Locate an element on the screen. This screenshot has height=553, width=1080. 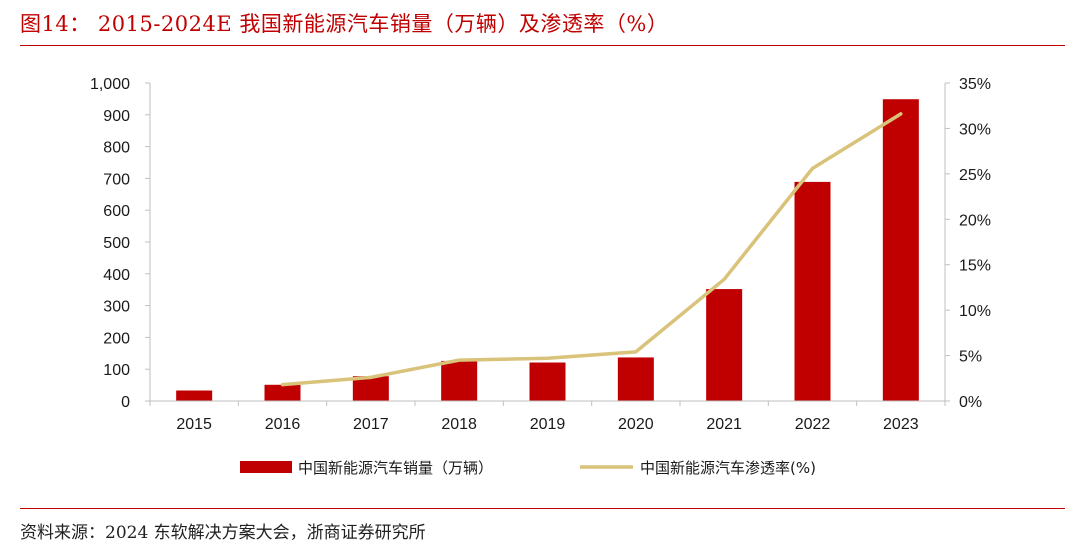
right-tick-label: 30% is located at coordinates (975, 129).